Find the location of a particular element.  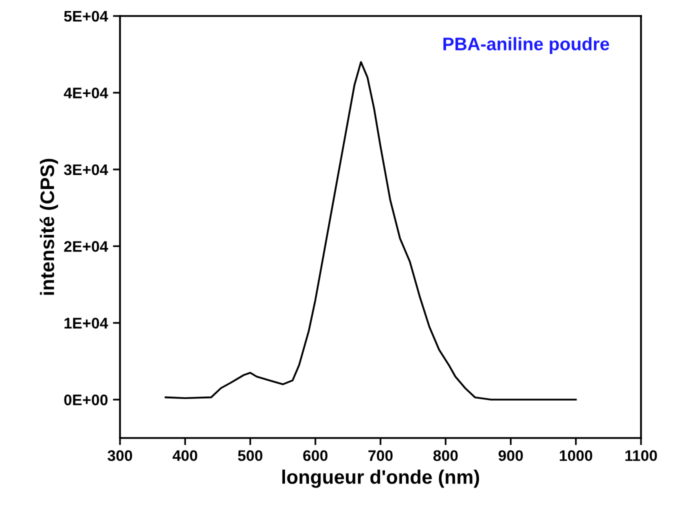

x-axis-title: longueur d'onde (nm) is located at coordinates (381, 479).